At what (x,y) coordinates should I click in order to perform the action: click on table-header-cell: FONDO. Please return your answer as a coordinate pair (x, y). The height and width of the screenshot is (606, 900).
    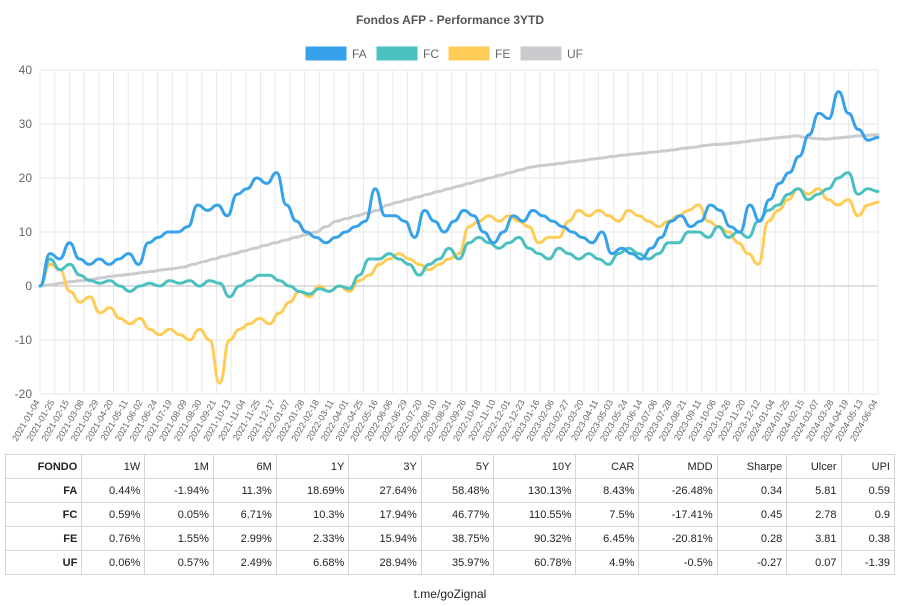
    Looking at the image, I should click on (43, 466).